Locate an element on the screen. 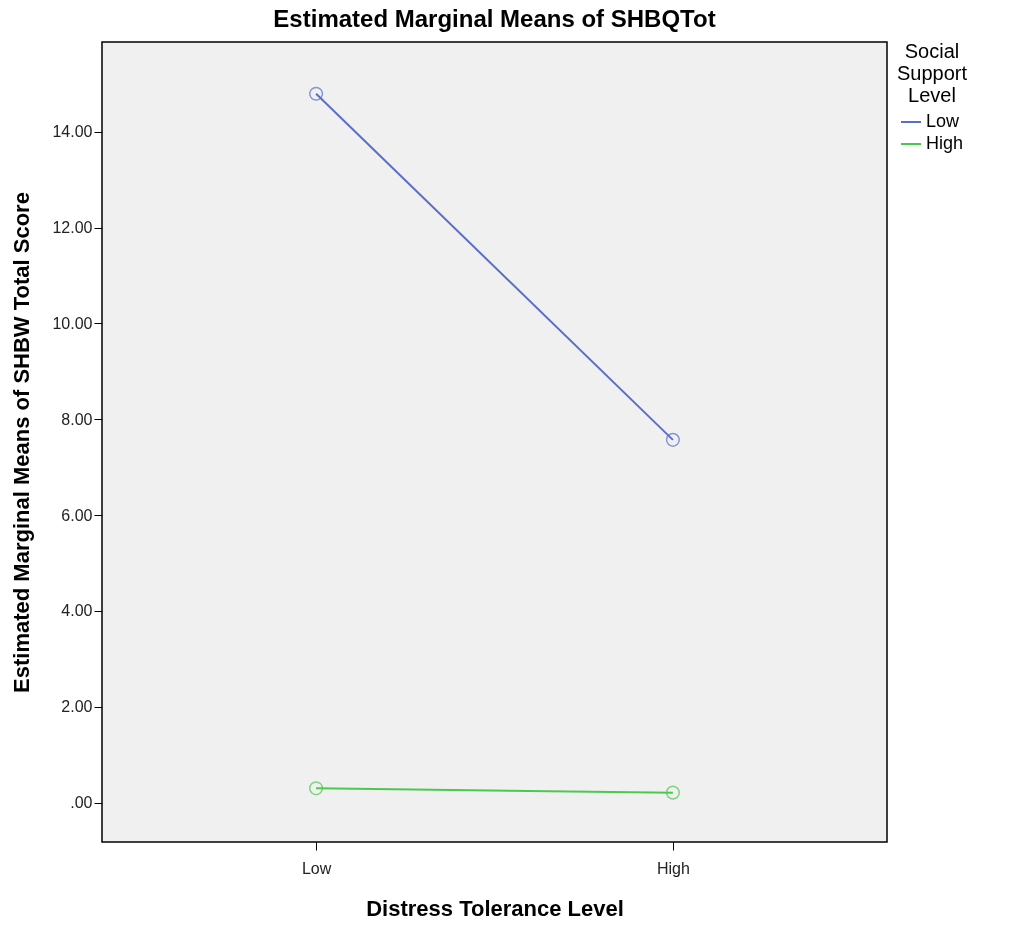 This screenshot has height=948, width=1026. y-axis-title: Estimated Marginal Means of SHBW Total Score is located at coordinates (22, 442).